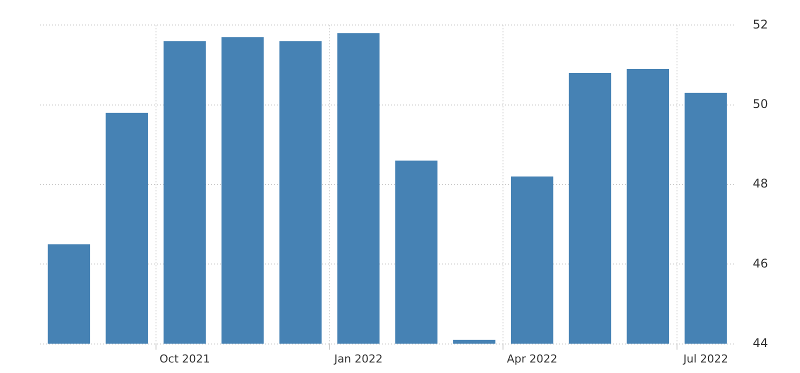 This screenshot has width=800, height=373. I want to click on y-tick-label: 50, so click(760, 103).